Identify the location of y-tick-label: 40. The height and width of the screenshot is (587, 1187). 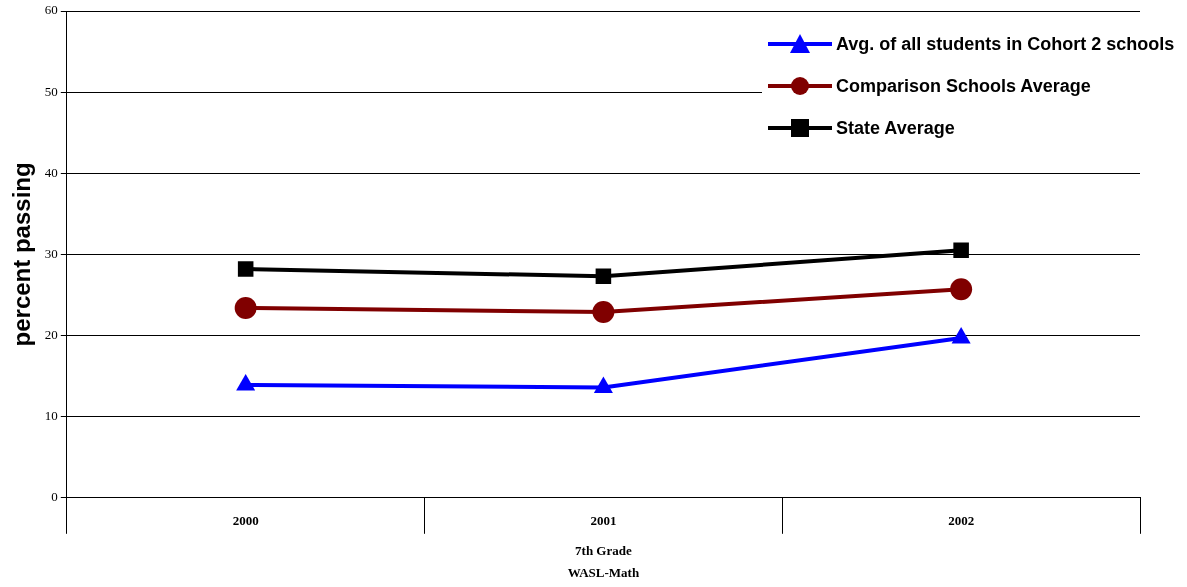
(51, 172).